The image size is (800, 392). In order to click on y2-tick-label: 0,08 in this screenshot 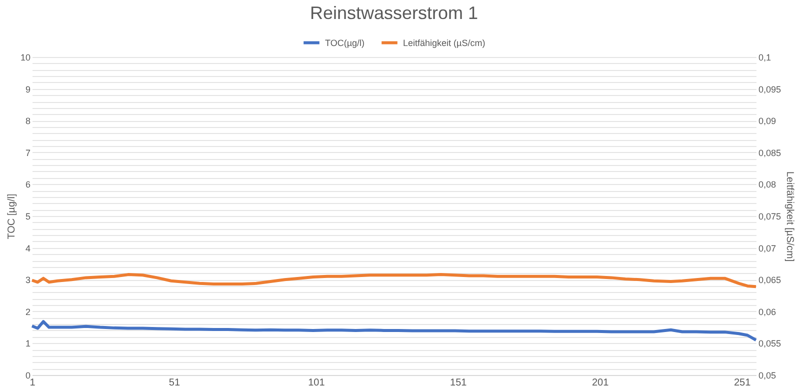, I will do `click(767, 185)`.